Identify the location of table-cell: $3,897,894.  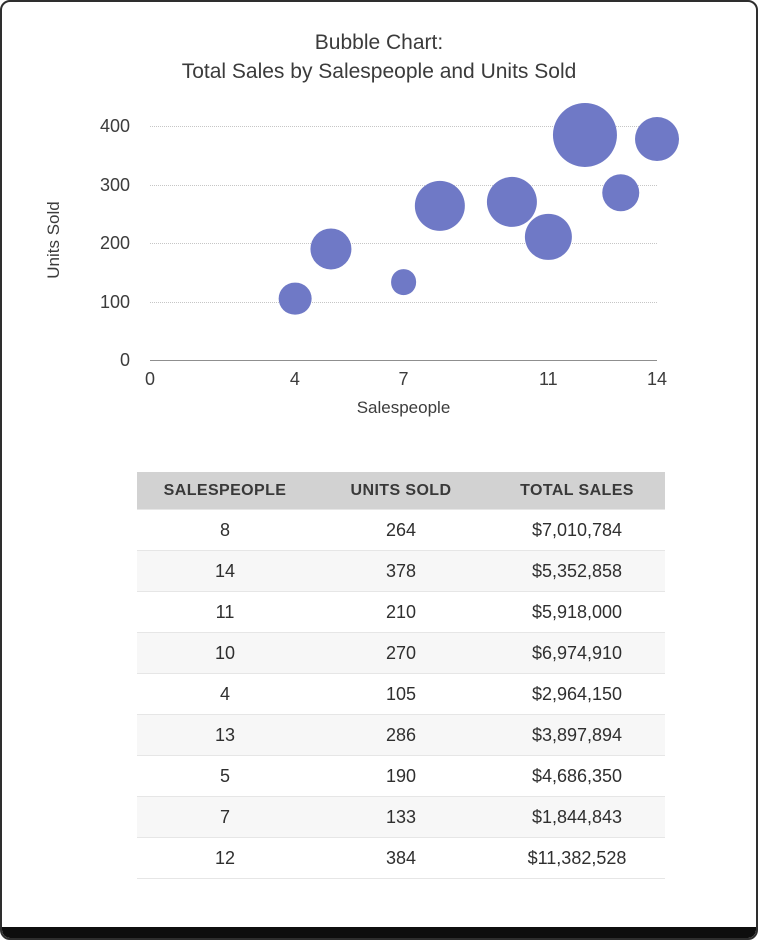
(577, 735).